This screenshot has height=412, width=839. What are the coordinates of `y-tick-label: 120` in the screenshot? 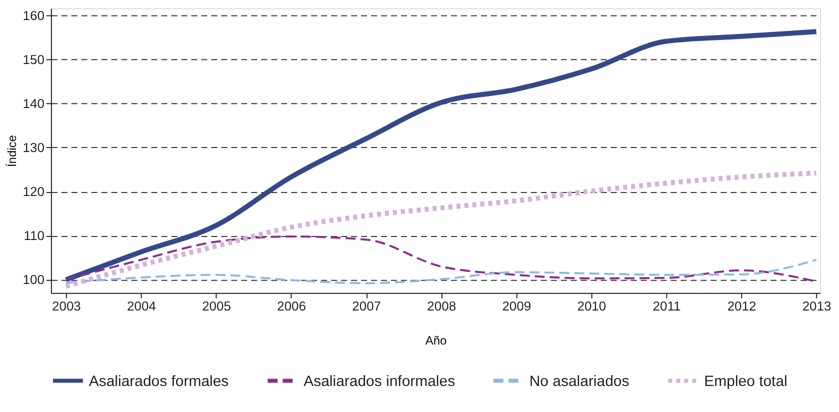 It's located at (33, 192).